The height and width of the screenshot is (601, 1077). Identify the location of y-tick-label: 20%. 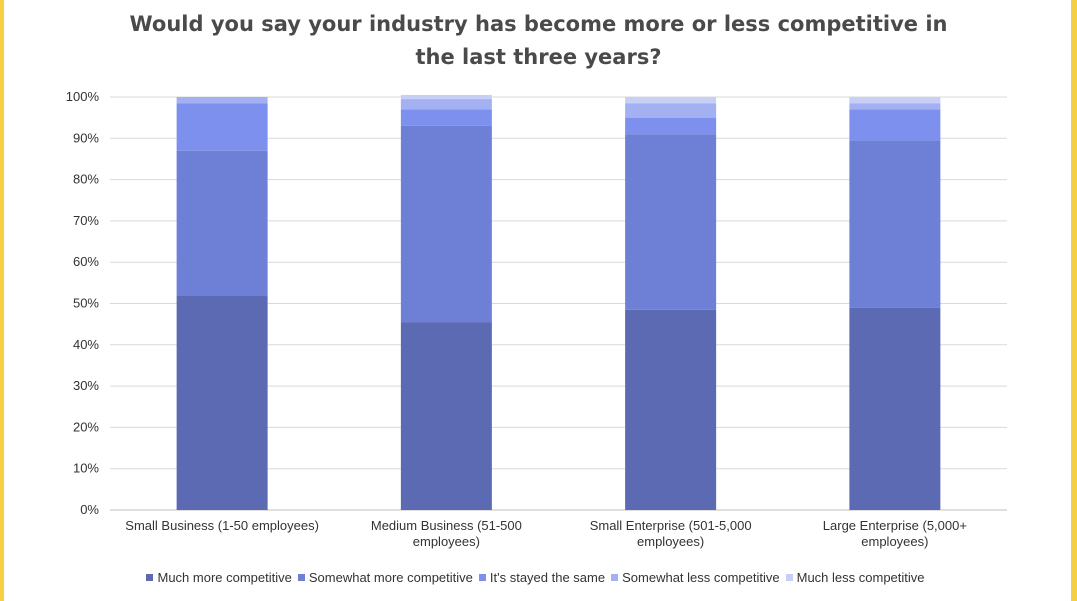
(86, 426).